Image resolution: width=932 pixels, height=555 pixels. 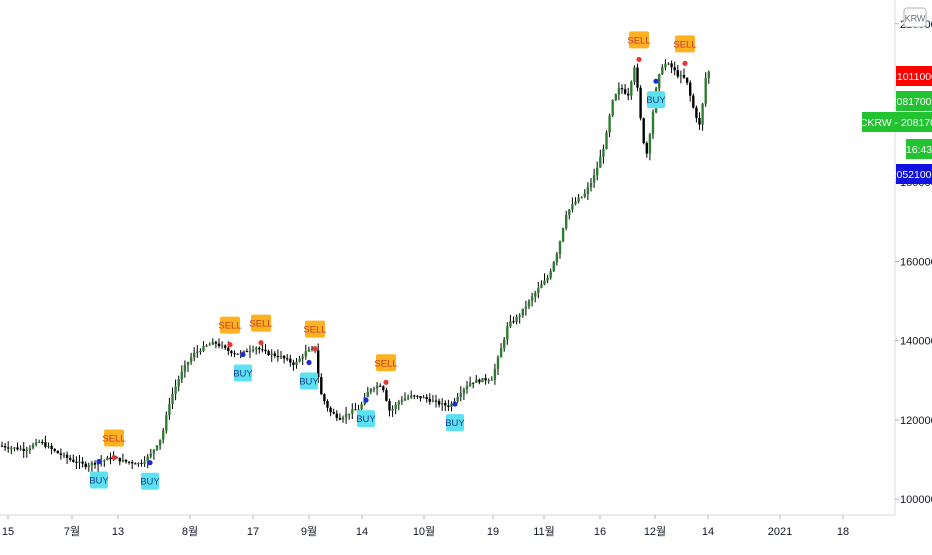 I want to click on price-label: 21011000, so click(x=911, y=76).